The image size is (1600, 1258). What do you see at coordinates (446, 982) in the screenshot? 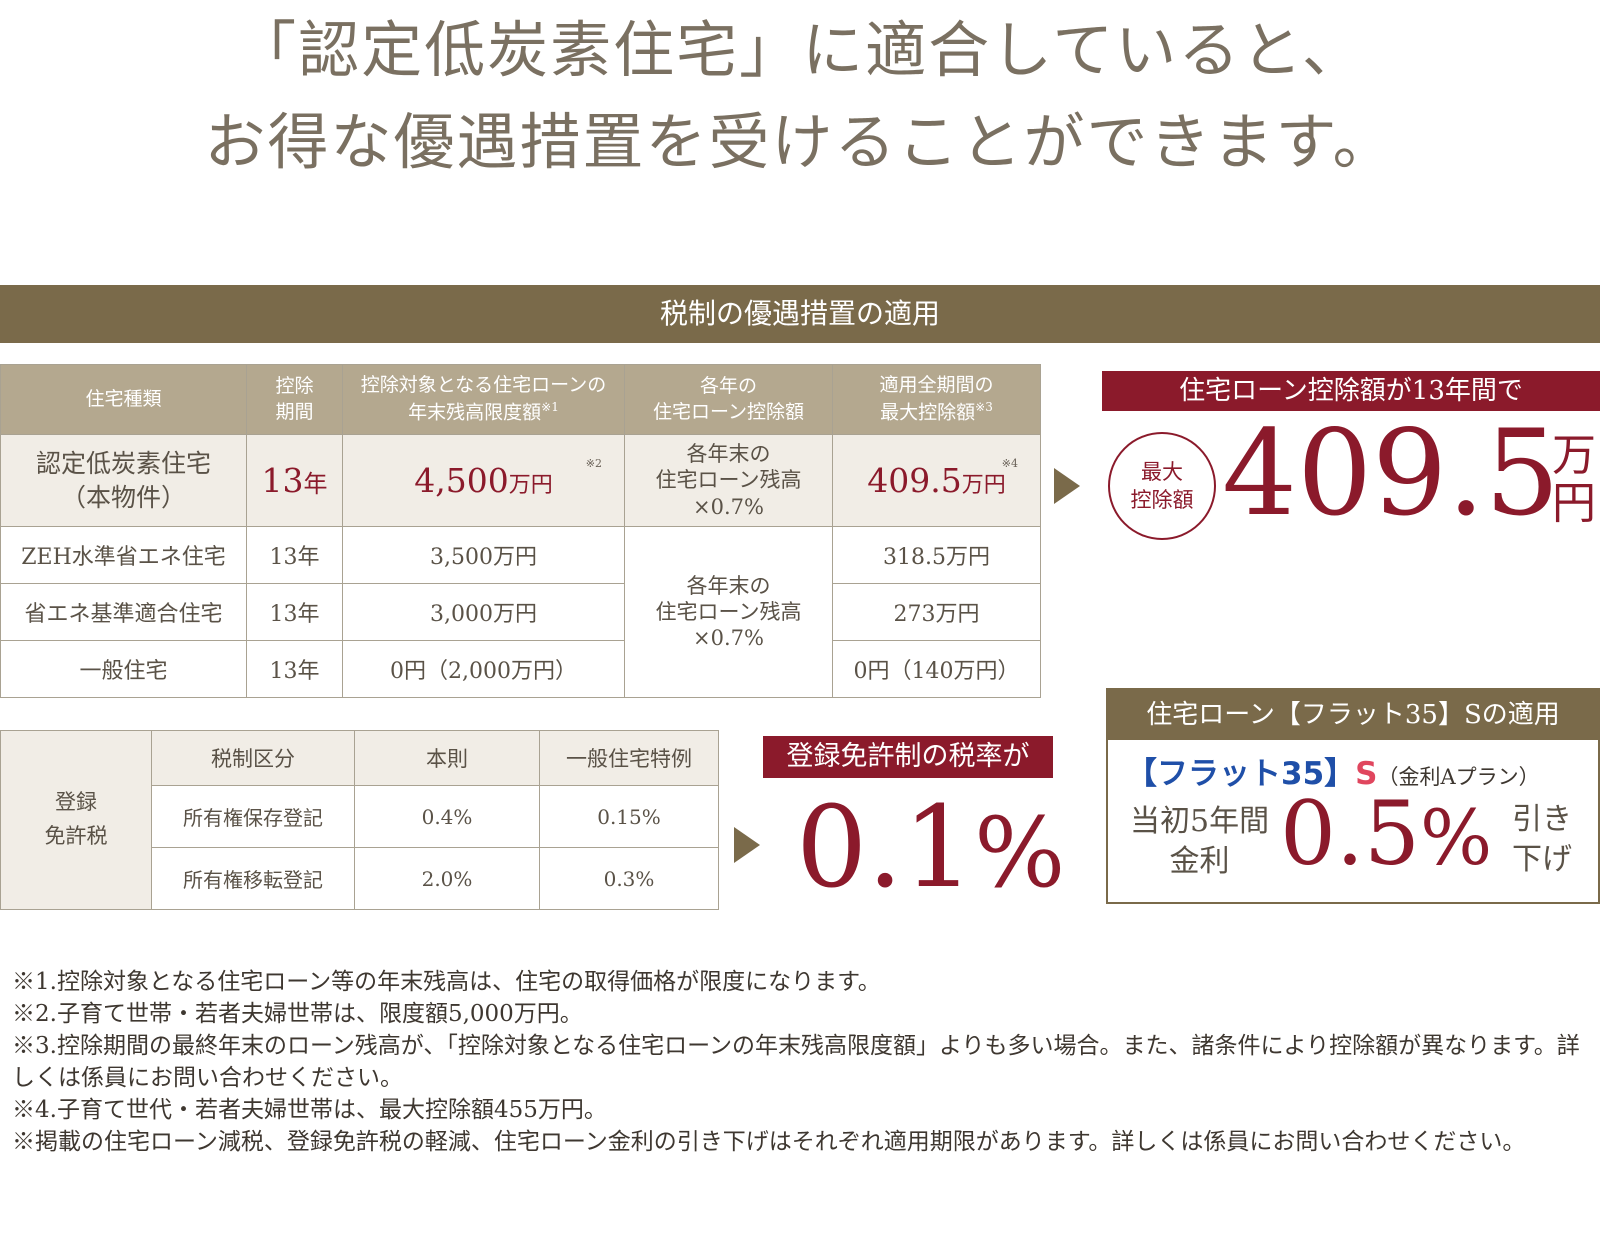
I see `footnote-1: ※1.控除対象となる住宅ローン等の年末残高は、住宅の取得価格が限度になります。` at bounding box center [446, 982].